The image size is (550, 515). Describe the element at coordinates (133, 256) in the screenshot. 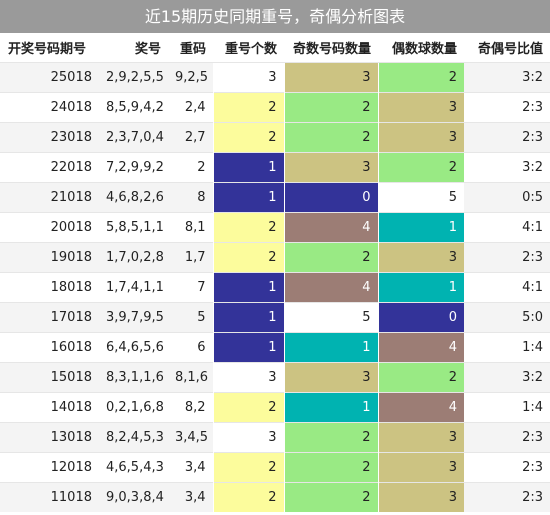

I see `cell-numbers: 1,7,0,2,8` at that location.